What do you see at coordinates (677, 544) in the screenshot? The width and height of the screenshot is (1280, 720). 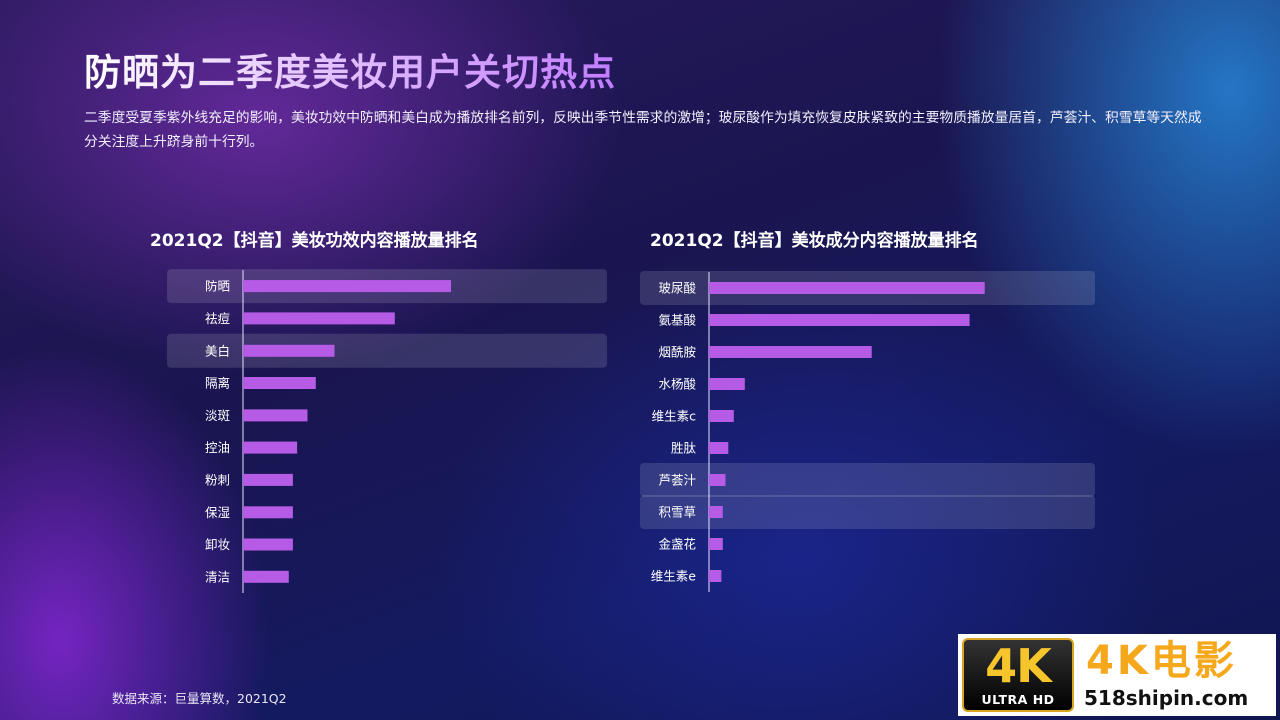 I see `category-label: 金盏花` at bounding box center [677, 544].